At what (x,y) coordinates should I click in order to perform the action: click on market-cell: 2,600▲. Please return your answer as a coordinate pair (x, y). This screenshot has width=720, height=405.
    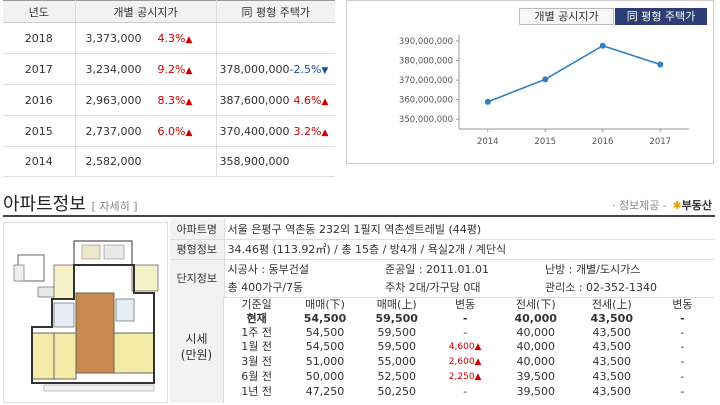
    Looking at the image, I should click on (465, 361).